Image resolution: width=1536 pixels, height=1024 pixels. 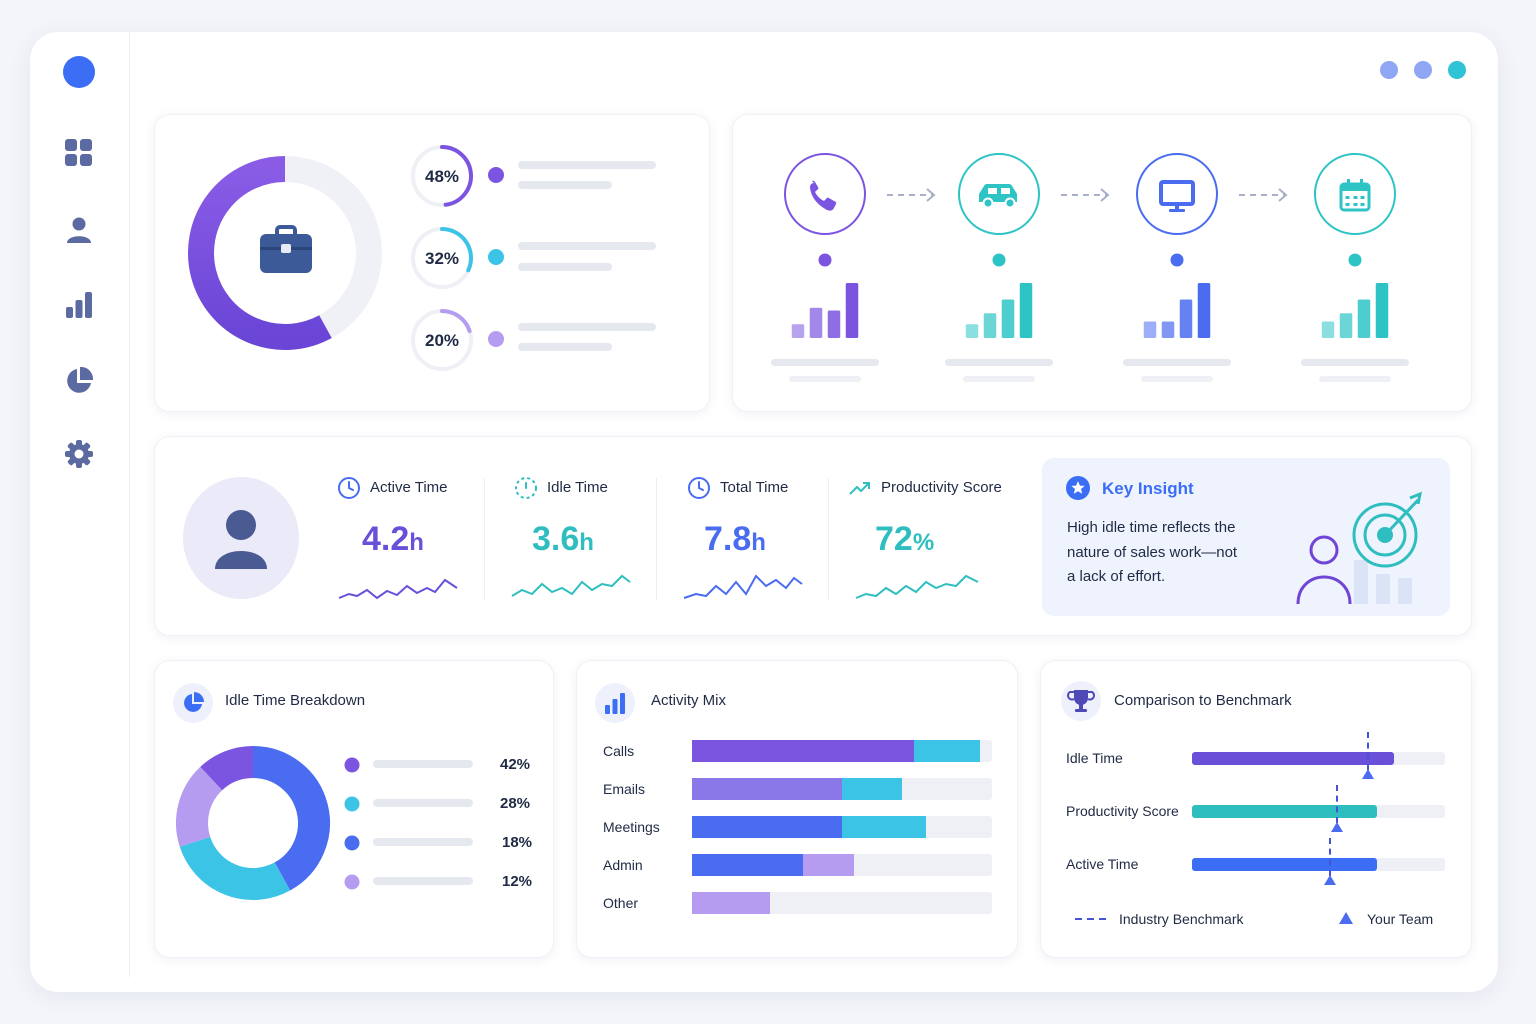 I want to click on benchmark-marker, so click(x=1337, y=804).